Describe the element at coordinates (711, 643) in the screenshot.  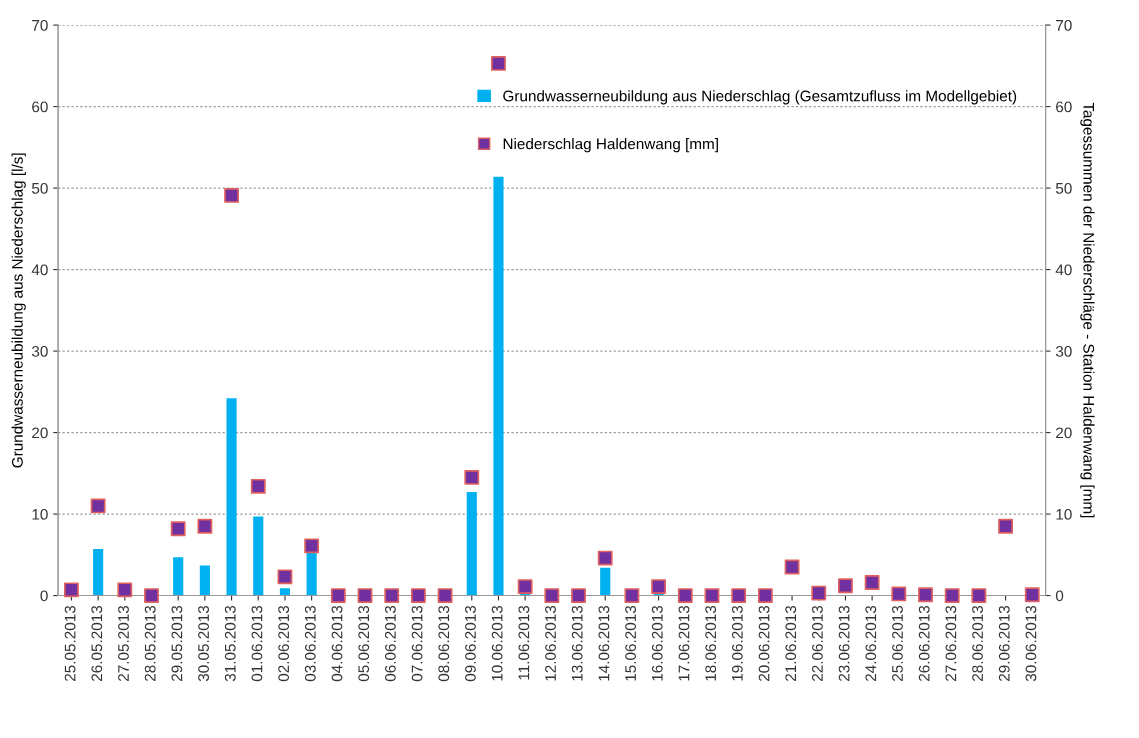
I see `x-tick-label: 18.06.2013` at that location.